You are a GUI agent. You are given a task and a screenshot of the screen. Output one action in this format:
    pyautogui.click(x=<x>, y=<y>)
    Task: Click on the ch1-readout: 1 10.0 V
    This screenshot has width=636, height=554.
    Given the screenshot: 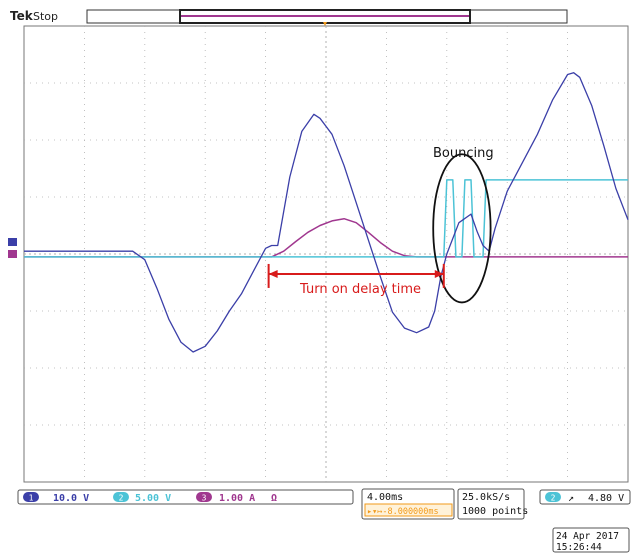 What is the action you would take?
    pyautogui.click(x=56, y=498)
    